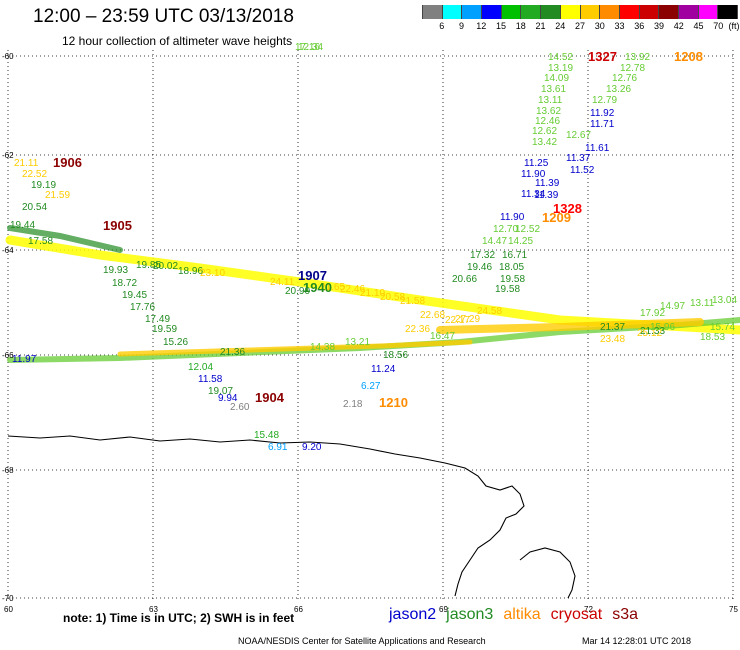 This screenshot has width=740, height=650. Describe the element at coordinates (220, 391) in the screenshot. I see `wave-height-value: 19.07` at that location.